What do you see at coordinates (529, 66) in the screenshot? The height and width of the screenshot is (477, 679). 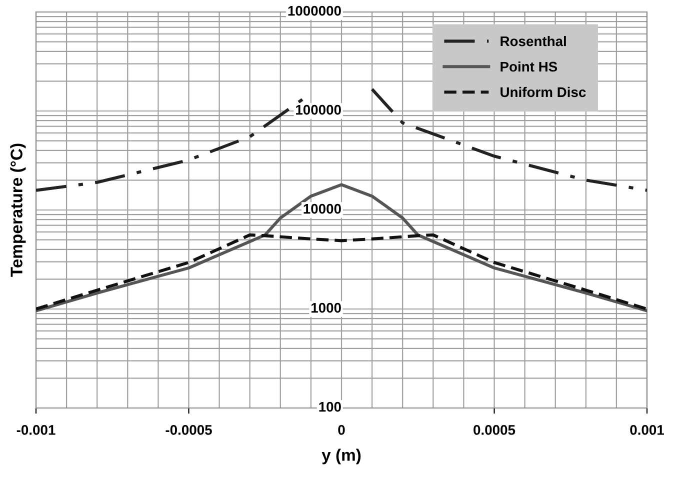 I see `legend-label: Point HS` at bounding box center [529, 66].